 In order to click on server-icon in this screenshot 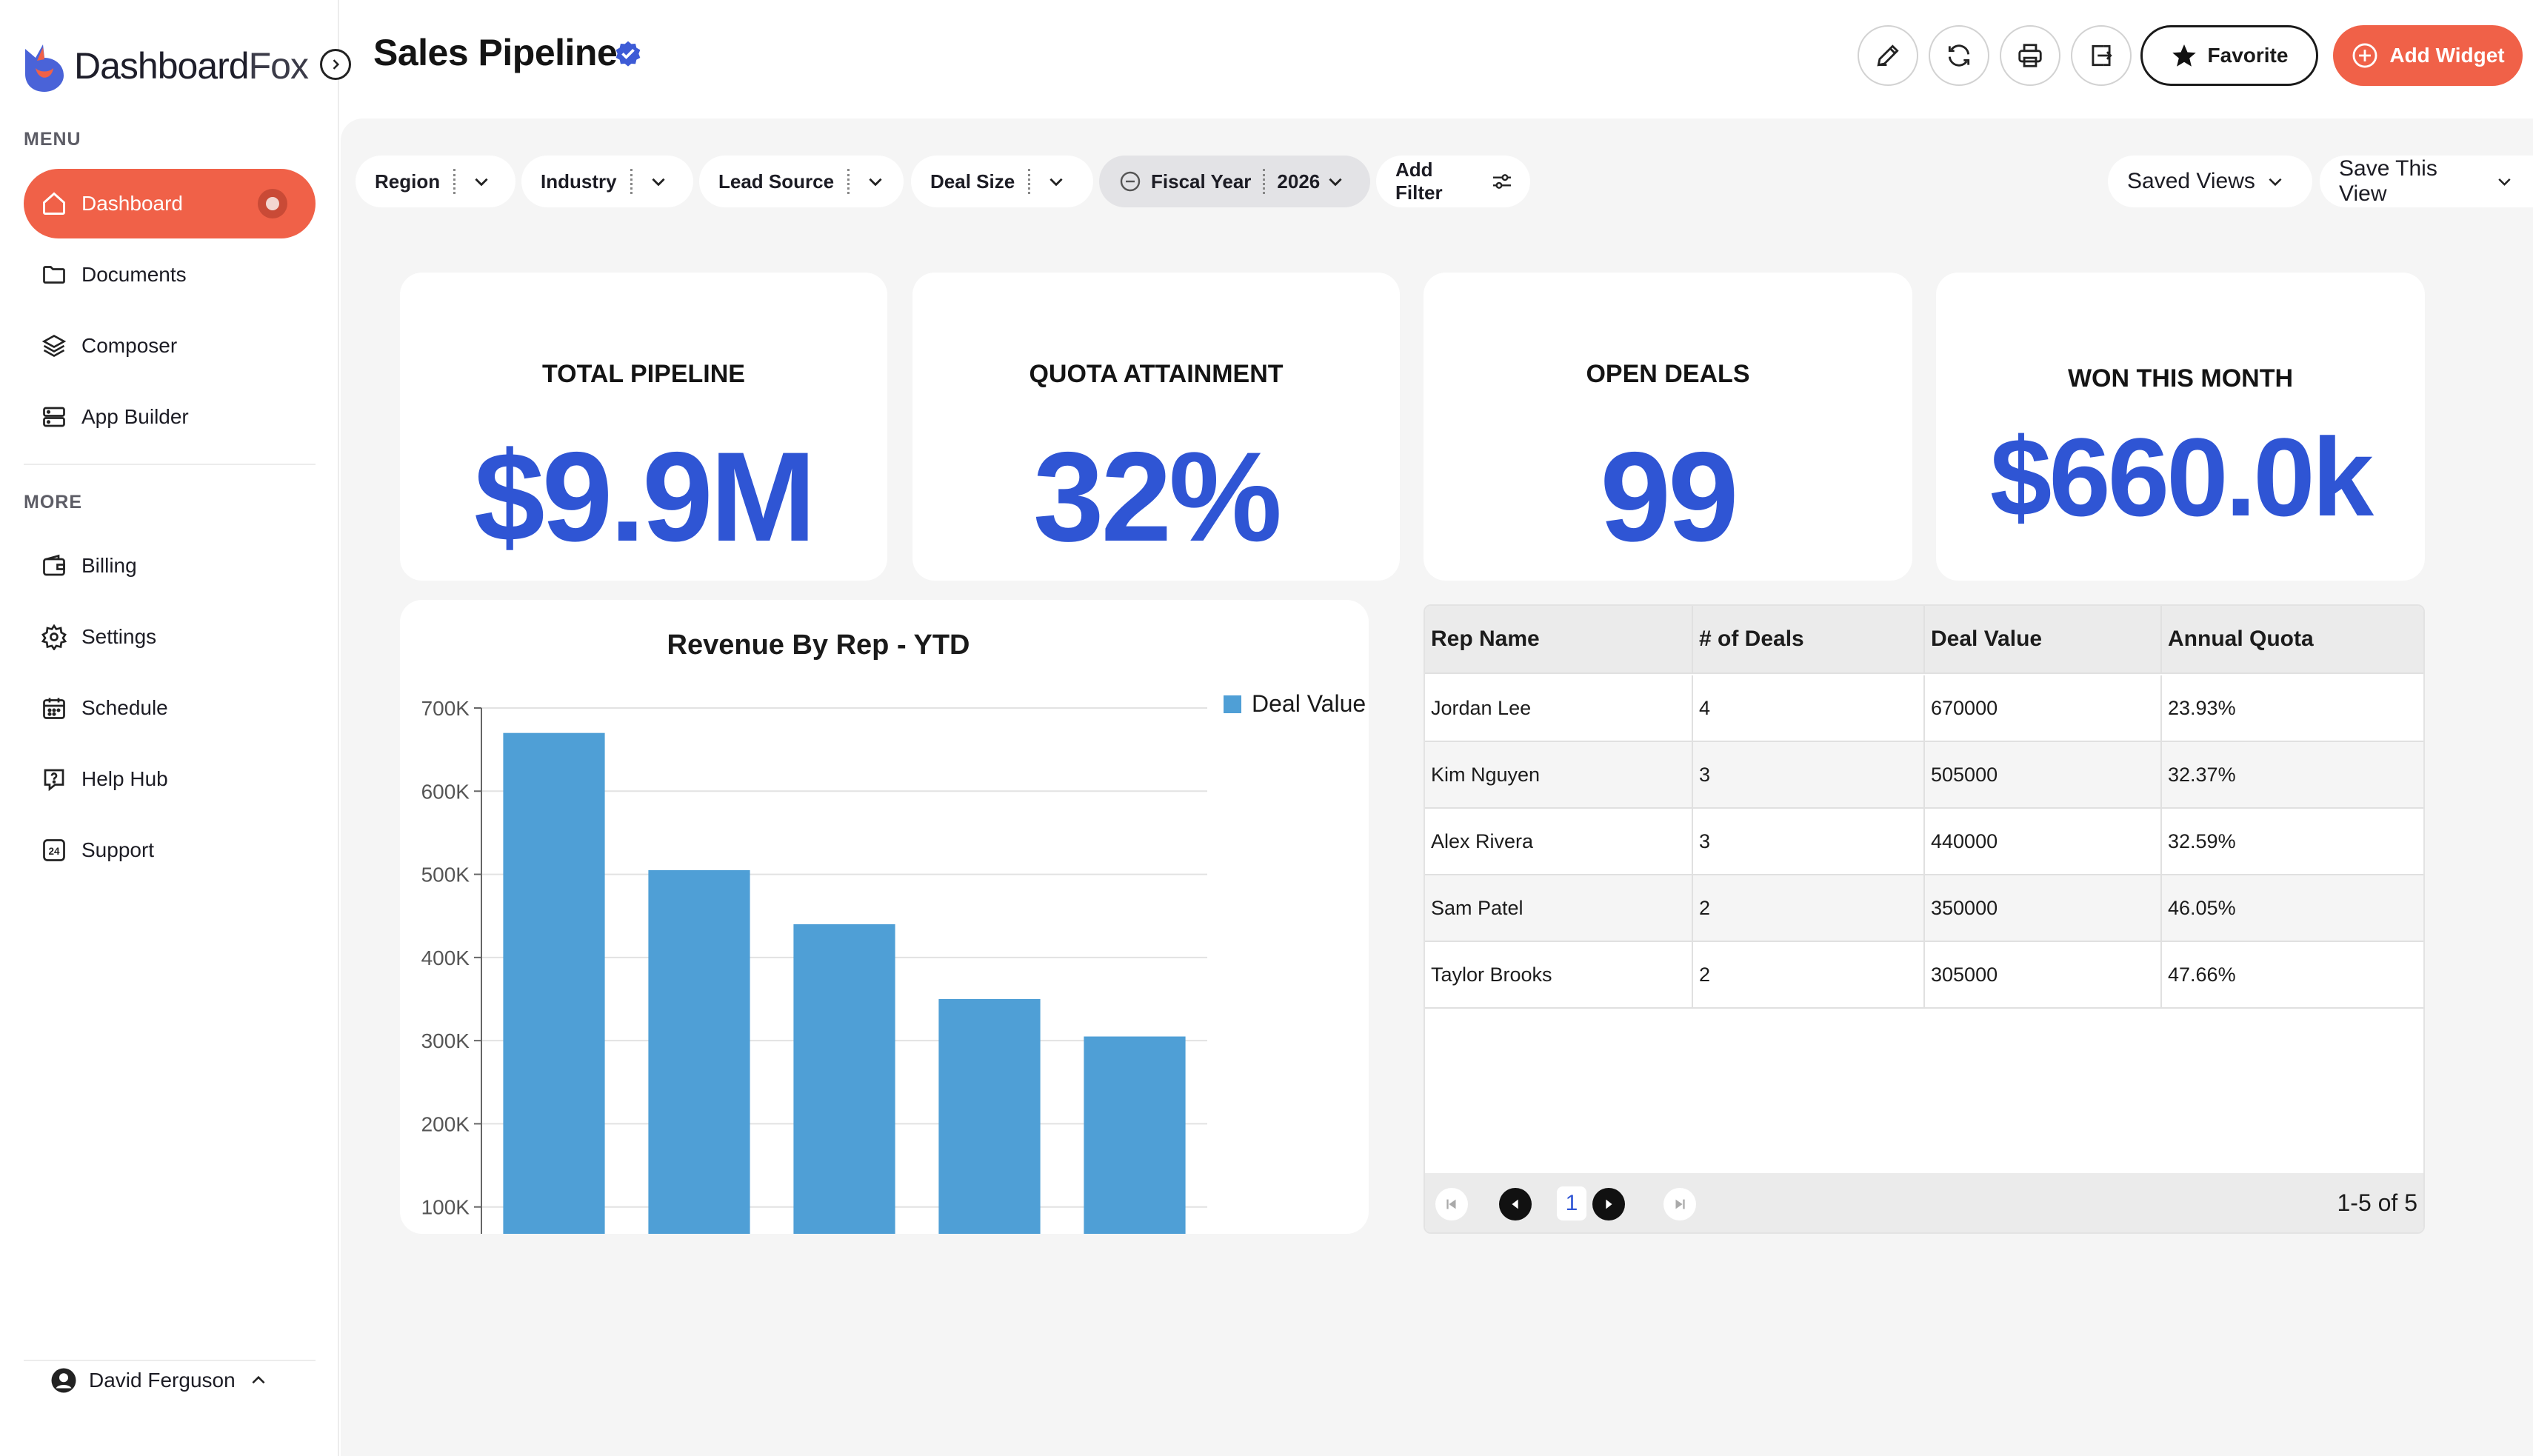, I will do `click(54, 417)`.